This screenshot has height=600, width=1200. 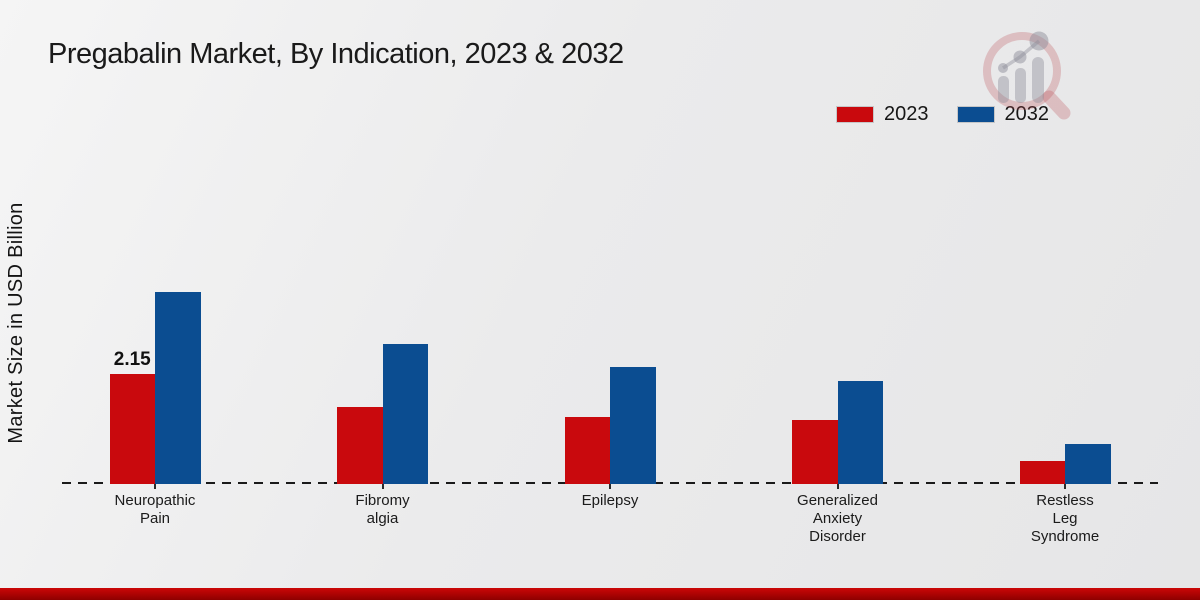 I want to click on category-label: Restless Leg Syndrome, so click(x=1065, y=518).